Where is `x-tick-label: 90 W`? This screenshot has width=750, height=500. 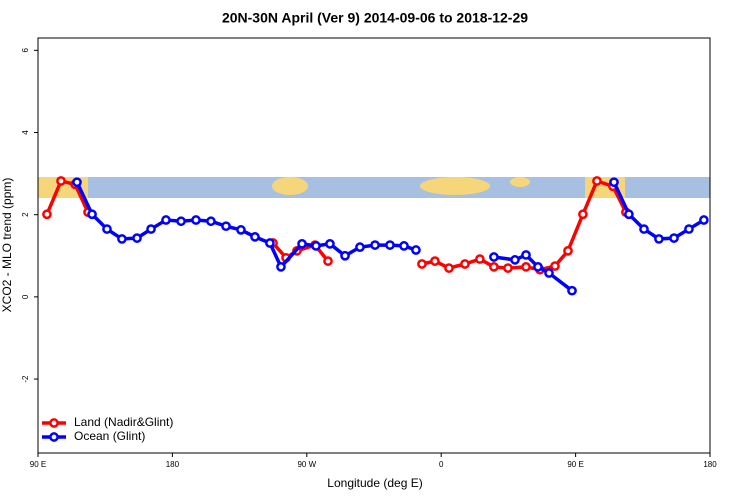 x-tick-label: 90 W is located at coordinates (306, 464).